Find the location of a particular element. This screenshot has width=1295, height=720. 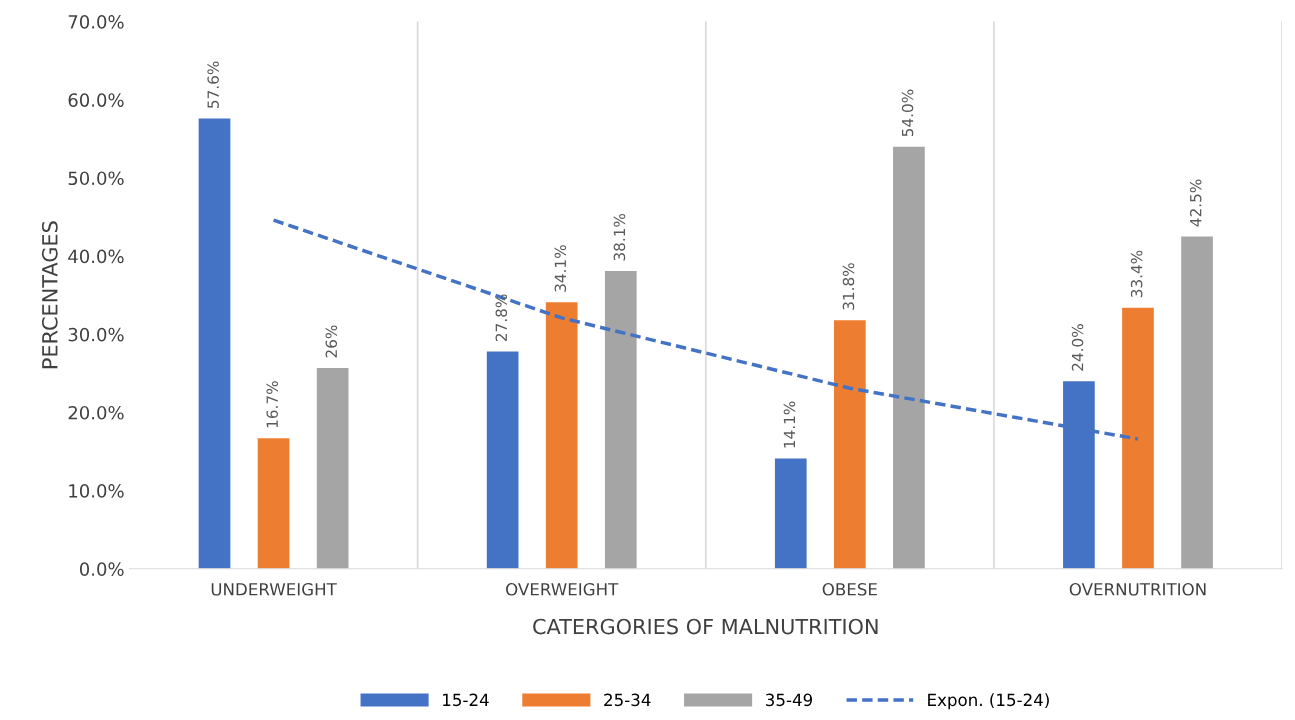

x-tick-label: OVERNUTRITION is located at coordinates (1137, 589).